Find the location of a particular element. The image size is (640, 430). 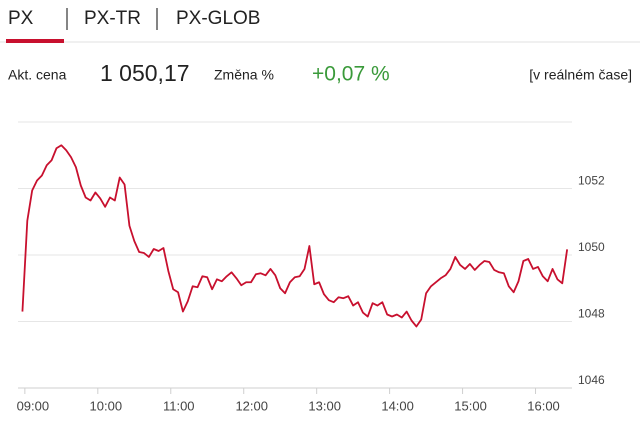

x-tick-label: 12:00 is located at coordinates (251, 405).